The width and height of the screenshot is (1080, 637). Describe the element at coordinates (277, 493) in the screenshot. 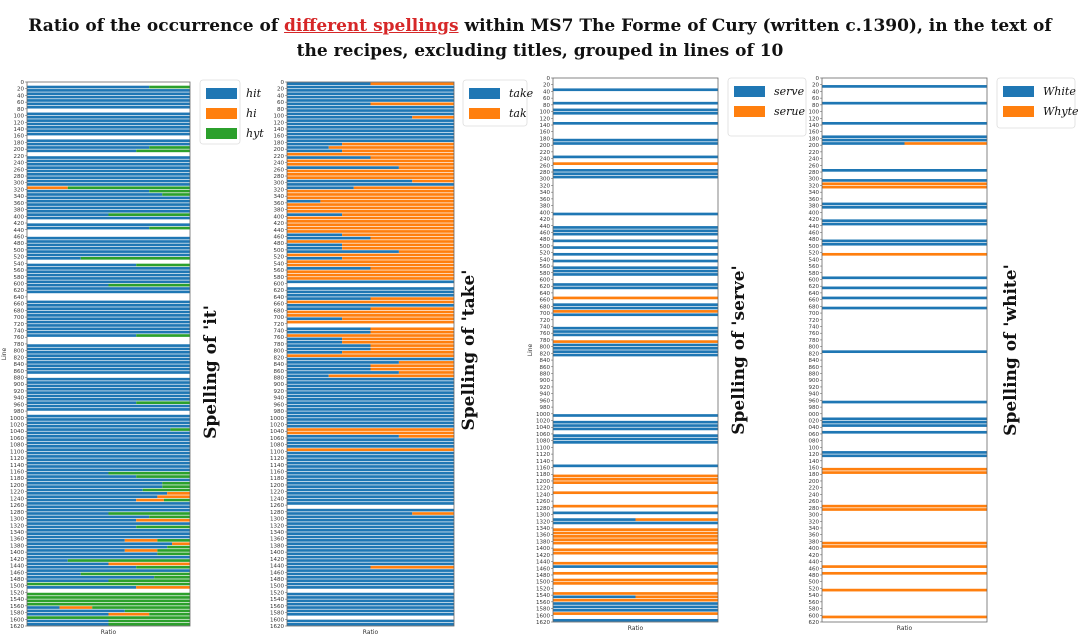

I see `y-tick-label: 1220` at that location.